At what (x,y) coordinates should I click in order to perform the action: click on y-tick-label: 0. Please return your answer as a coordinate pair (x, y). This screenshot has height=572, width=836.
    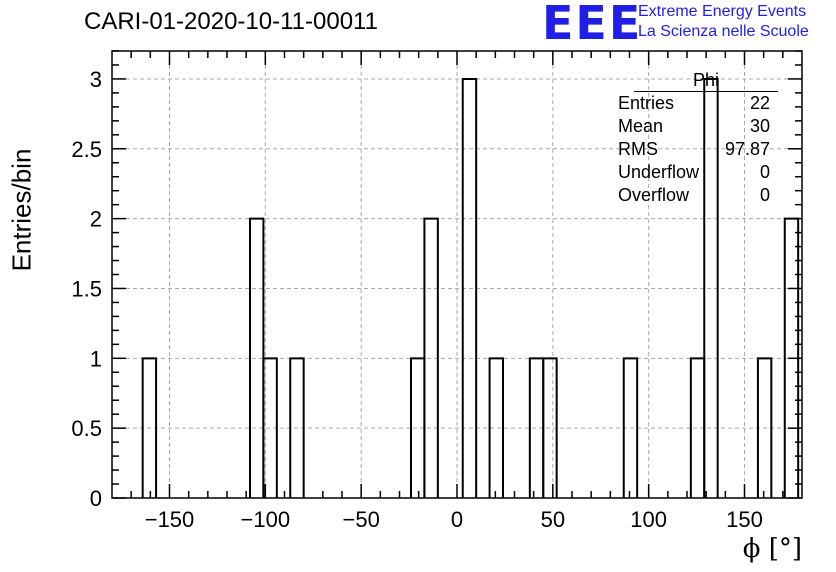
    Looking at the image, I should click on (96, 498).